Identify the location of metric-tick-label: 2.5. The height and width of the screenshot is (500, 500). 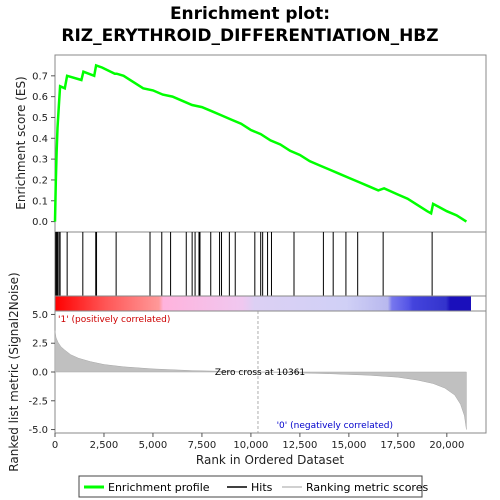
(40, 344).